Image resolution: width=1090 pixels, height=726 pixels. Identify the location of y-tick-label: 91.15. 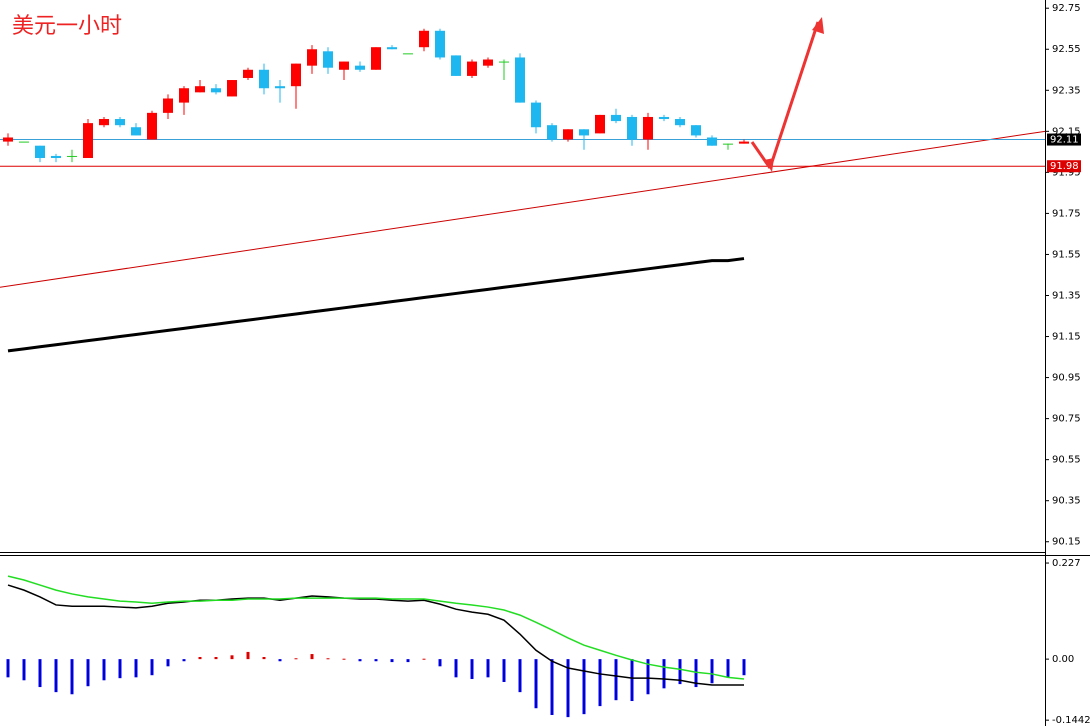
(1066, 337).